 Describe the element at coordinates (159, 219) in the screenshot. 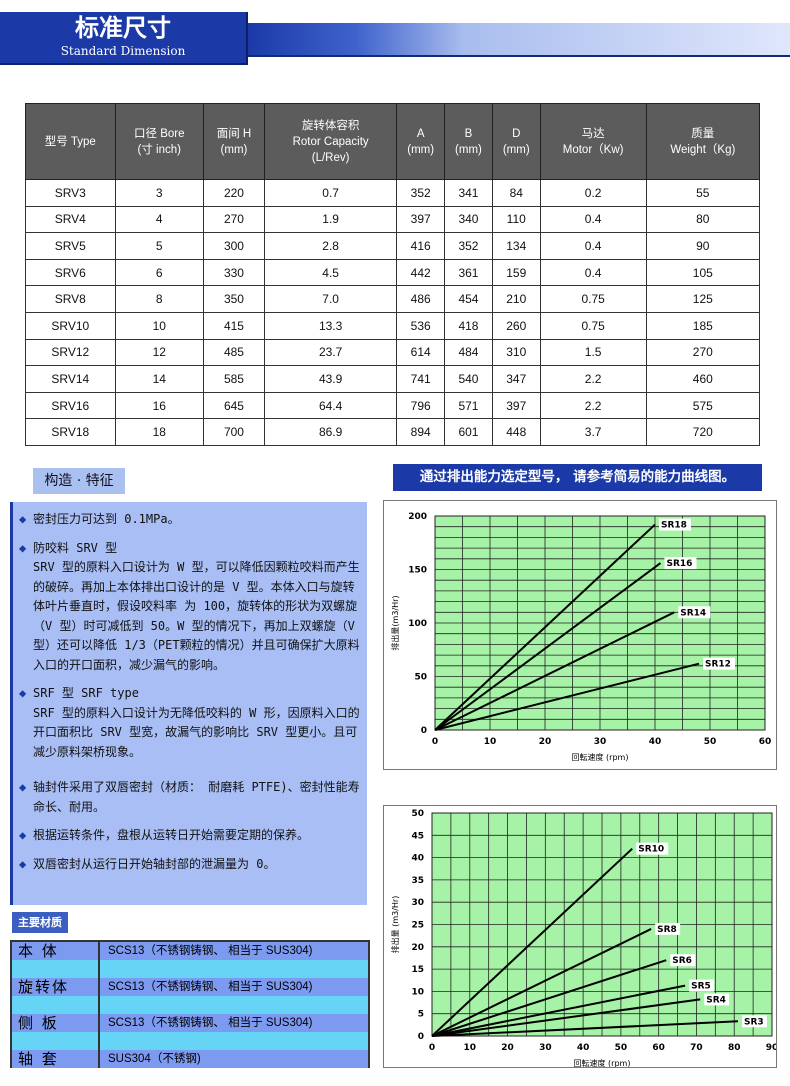

I see `table-cell: 4` at that location.